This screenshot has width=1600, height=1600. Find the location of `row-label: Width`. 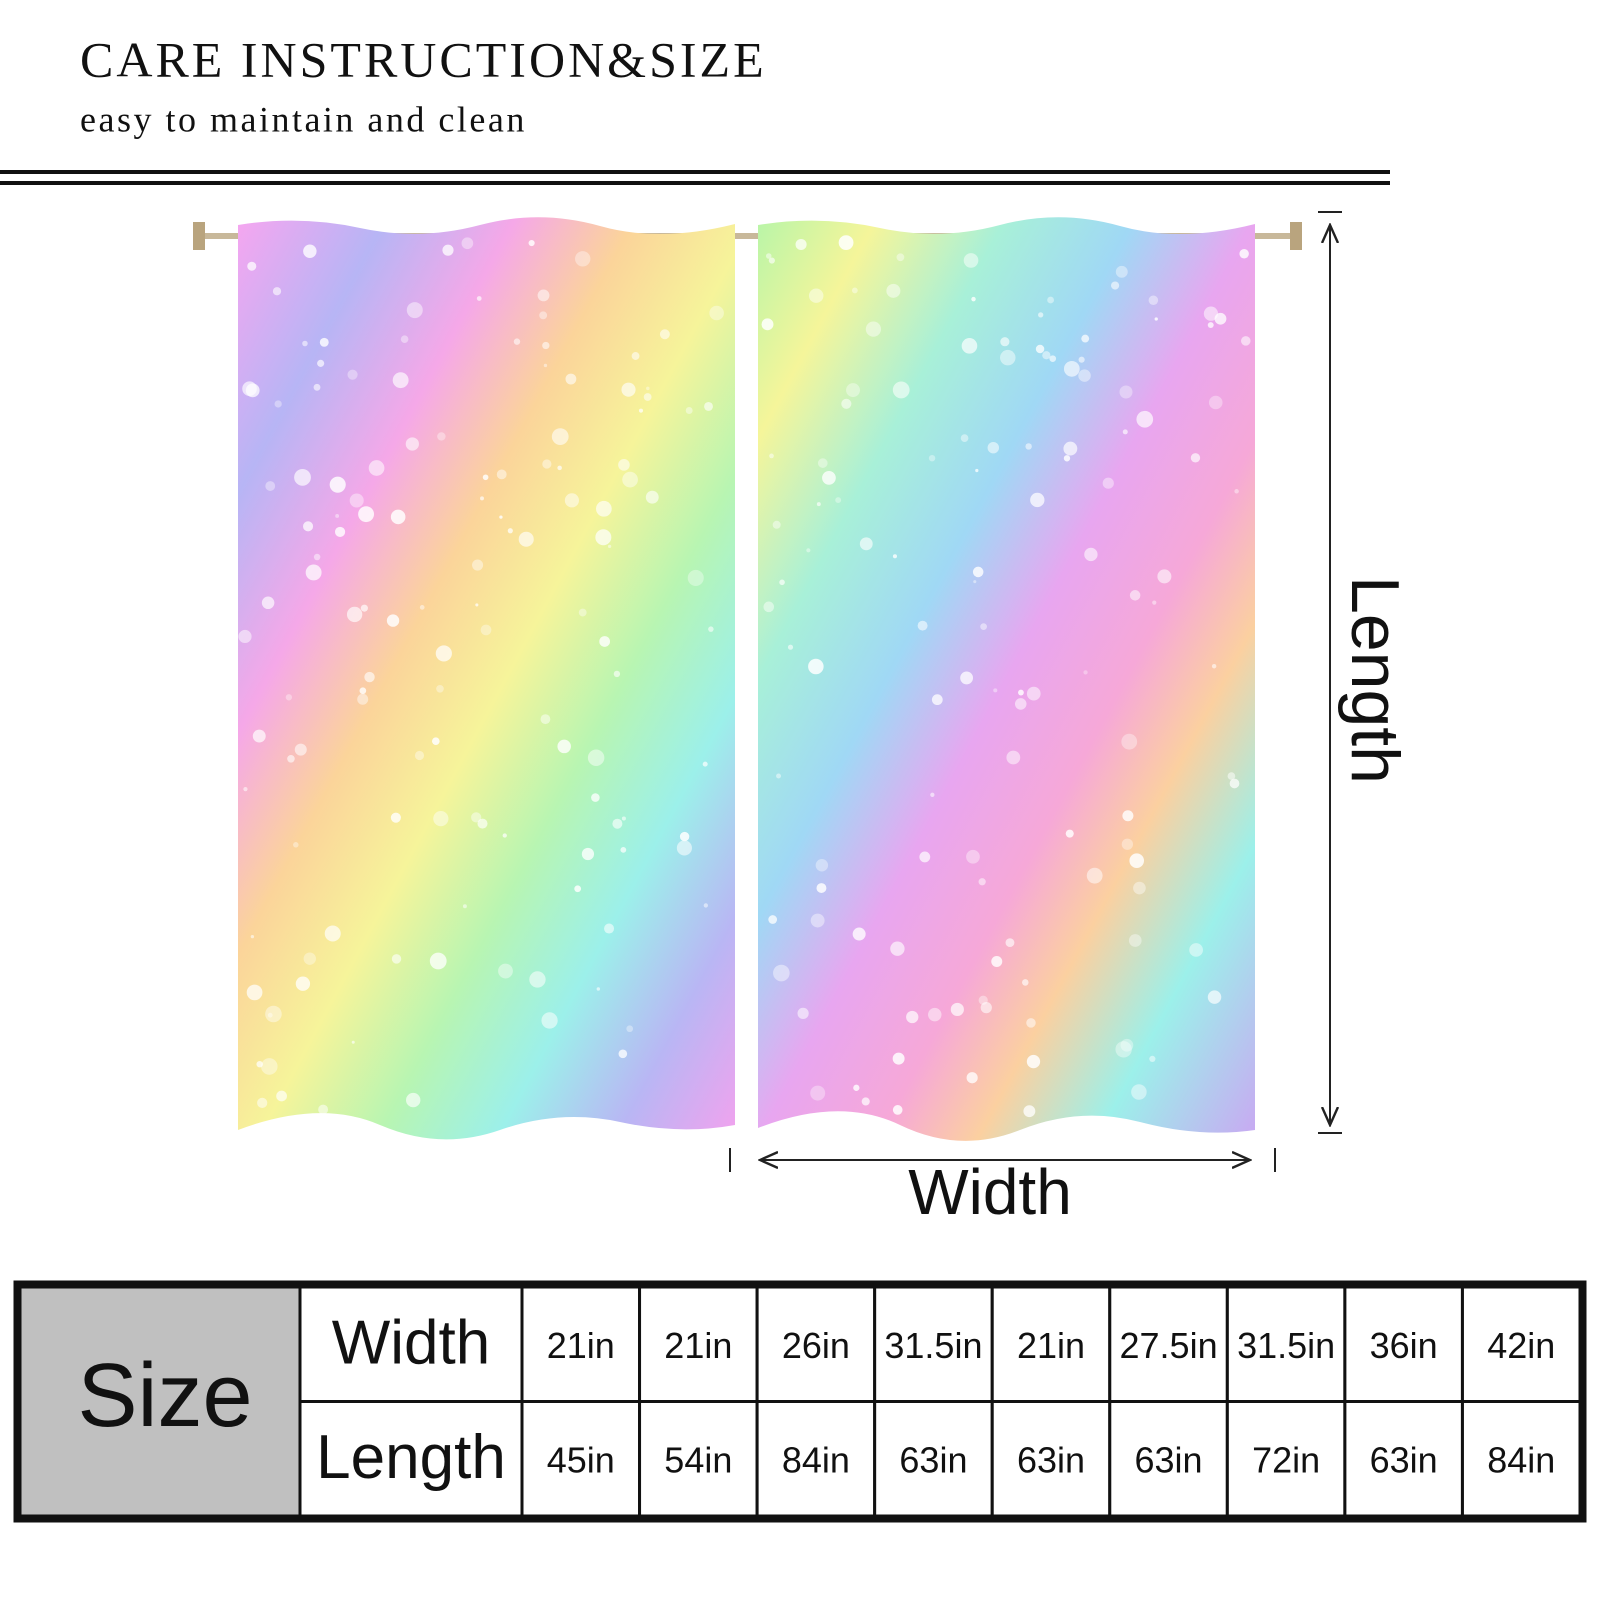

row-label: Width is located at coordinates (411, 1343).